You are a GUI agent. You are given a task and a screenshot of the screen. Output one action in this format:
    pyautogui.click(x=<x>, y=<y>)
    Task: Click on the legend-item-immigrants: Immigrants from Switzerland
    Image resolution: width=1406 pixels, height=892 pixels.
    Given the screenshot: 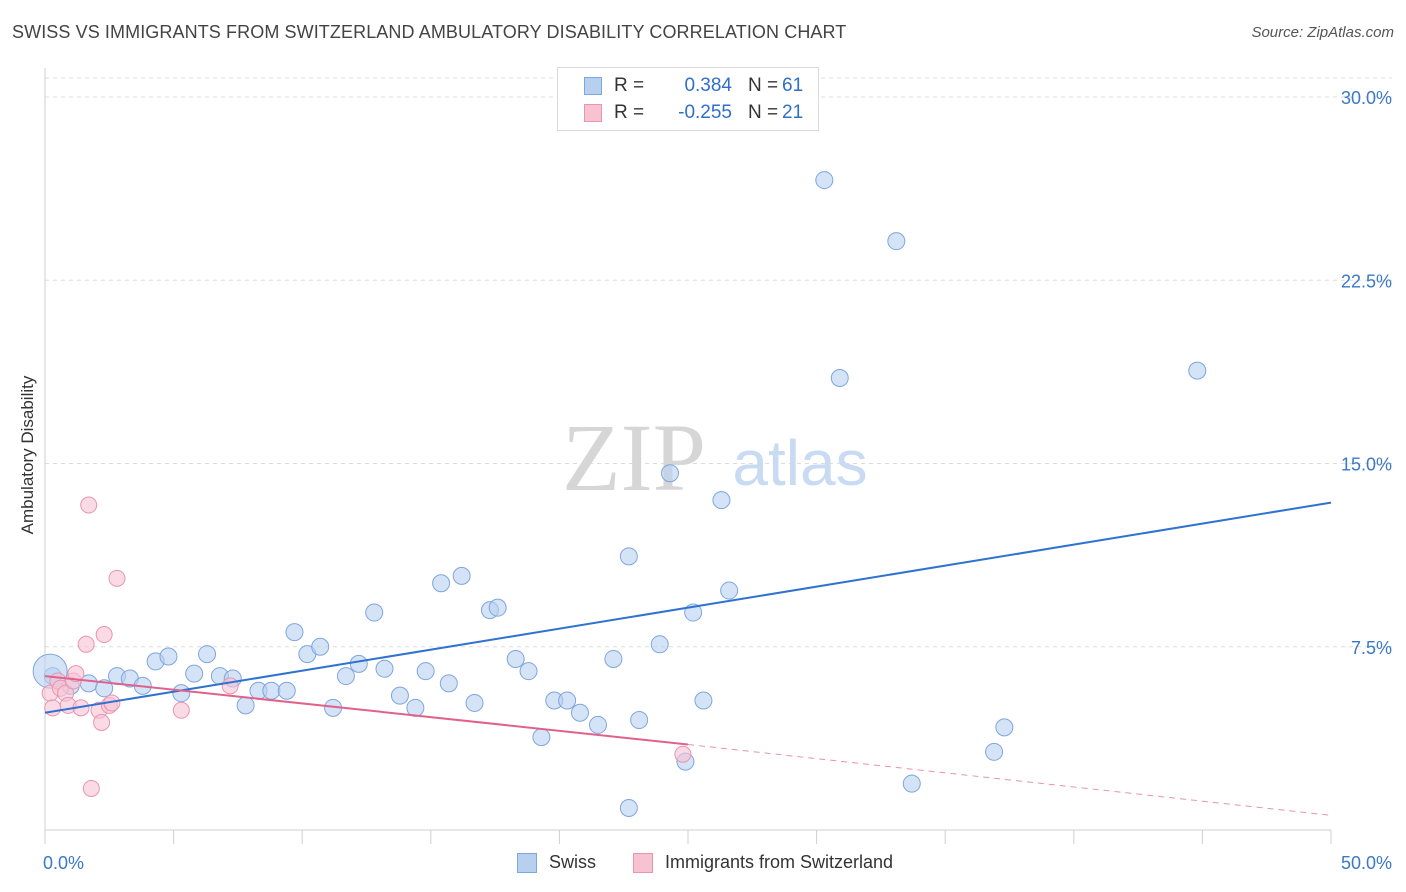 What is the action you would take?
    pyautogui.click(x=763, y=862)
    